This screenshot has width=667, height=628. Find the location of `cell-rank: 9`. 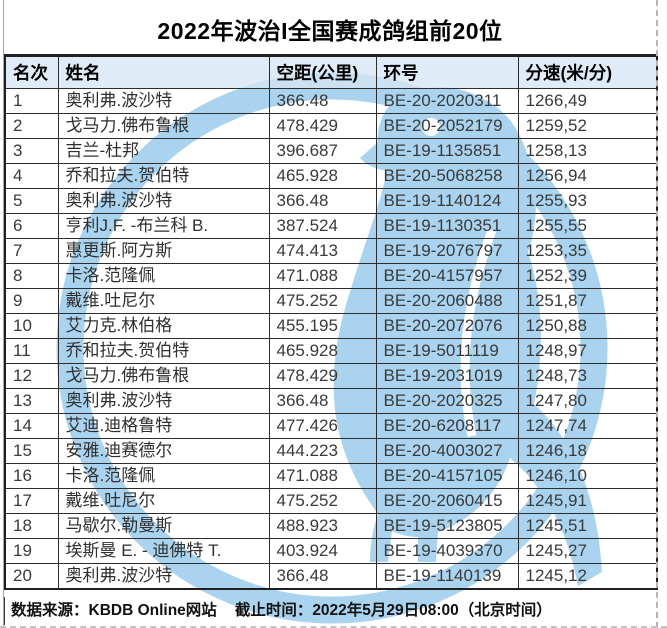

cell-rank: 9 is located at coordinates (31, 301).